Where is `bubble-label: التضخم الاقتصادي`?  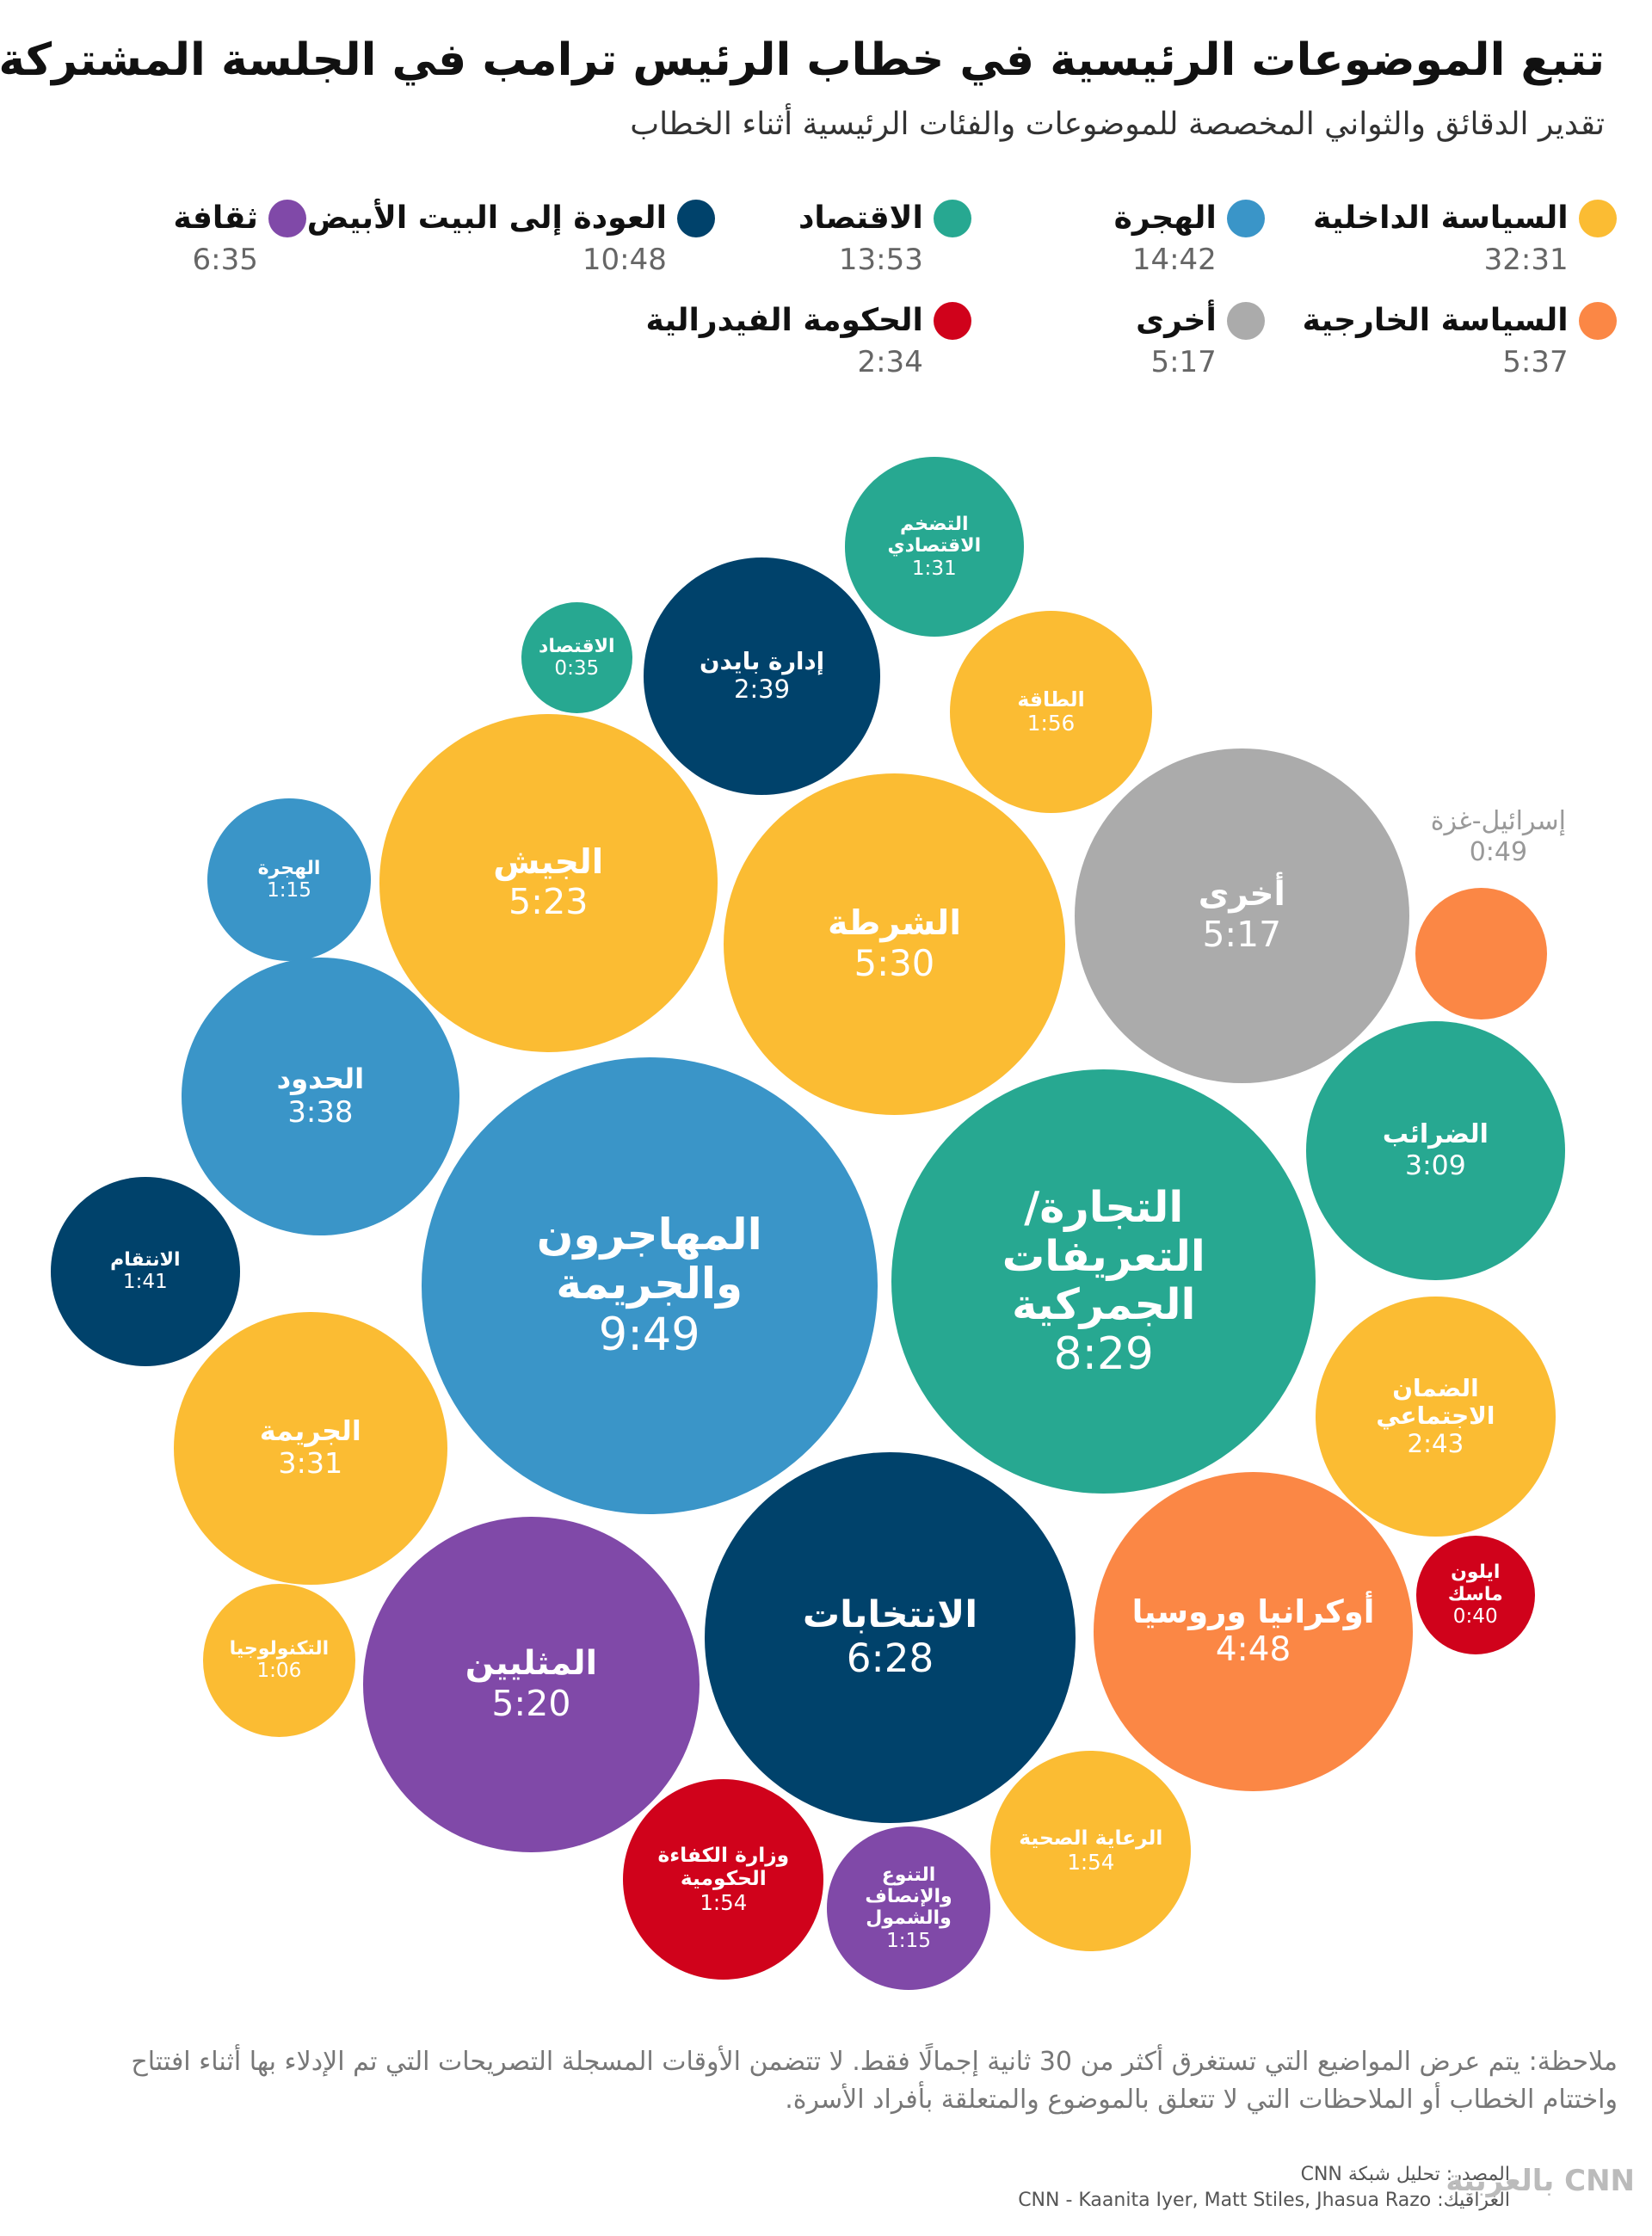 bubble-label: التضخم الاقتصادي is located at coordinates (935, 535).